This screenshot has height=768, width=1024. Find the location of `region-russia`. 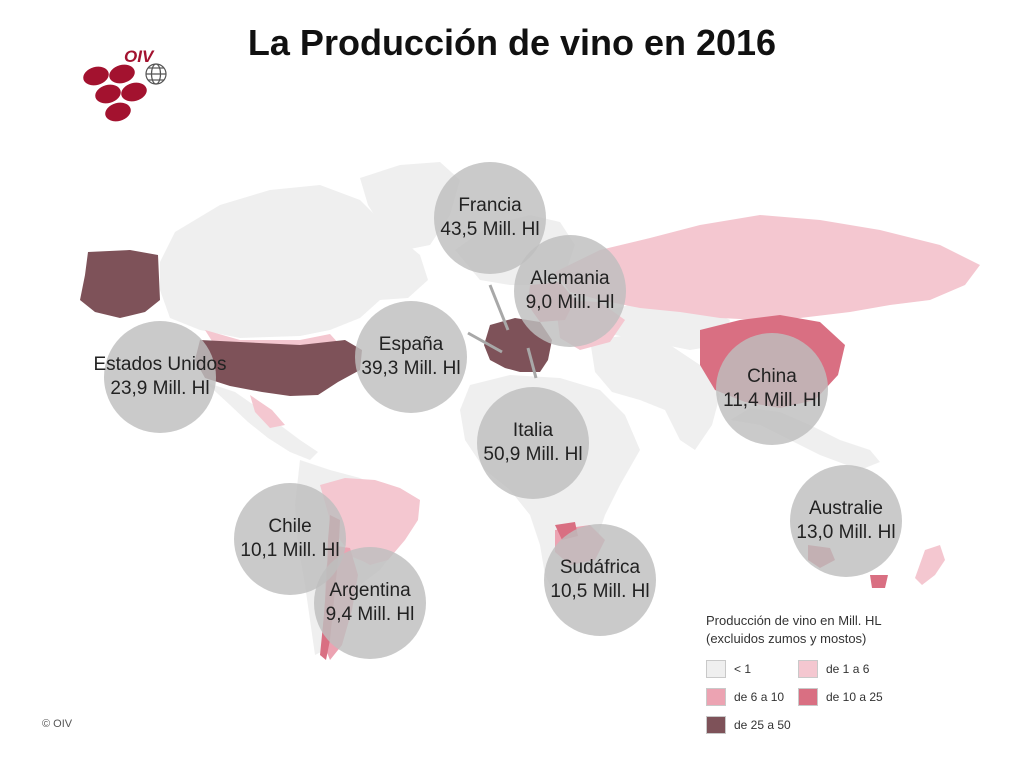

region-russia is located at coordinates (767, 267).